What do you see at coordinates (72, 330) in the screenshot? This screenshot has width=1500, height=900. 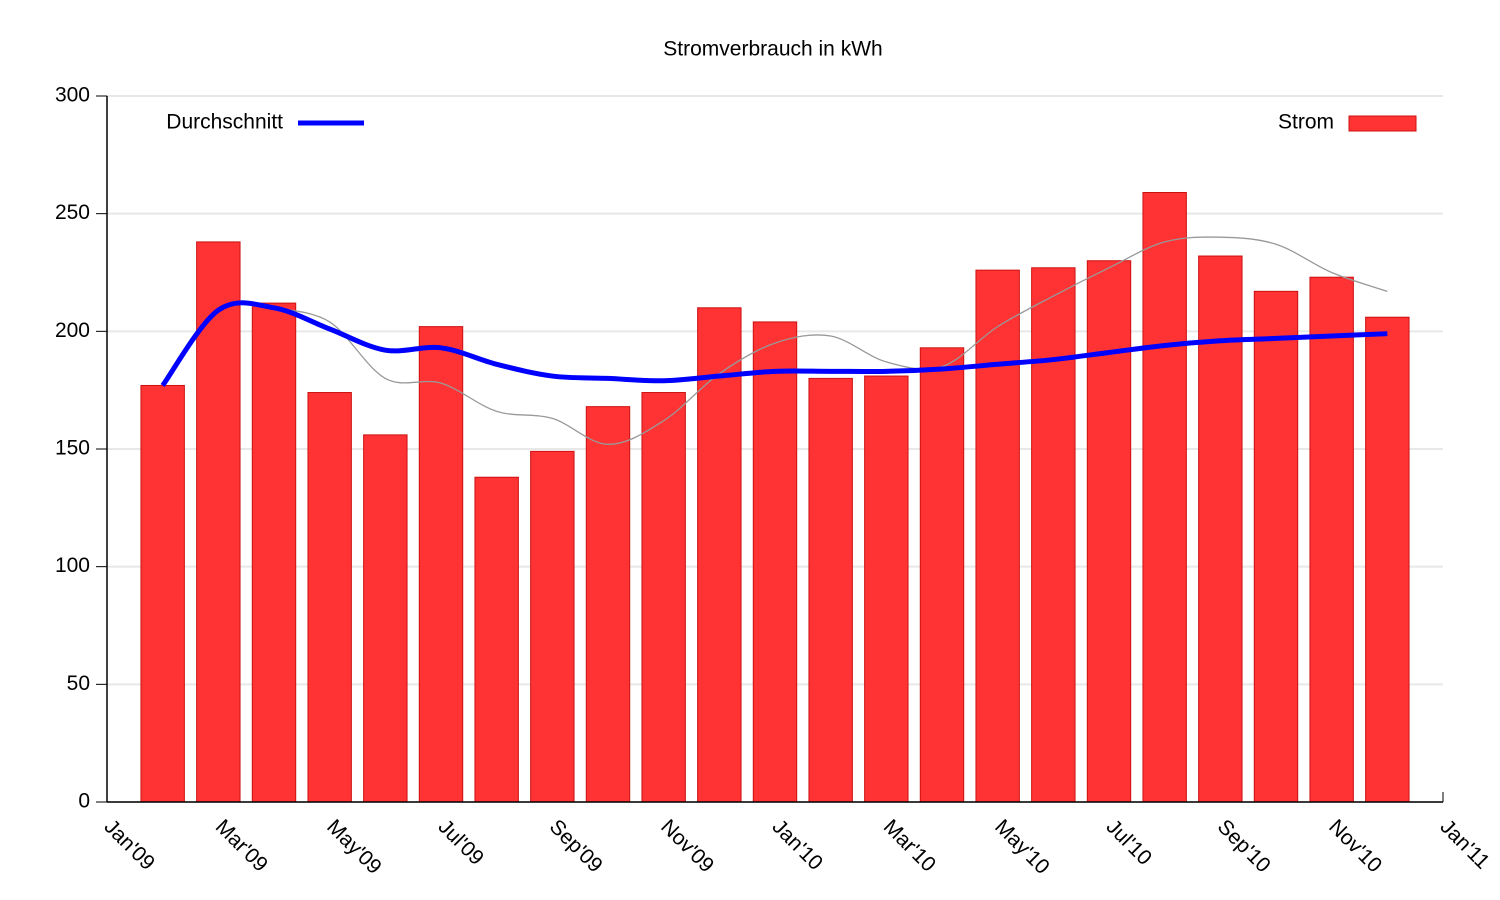 I see `y-tick-label: 200` at bounding box center [72, 330].